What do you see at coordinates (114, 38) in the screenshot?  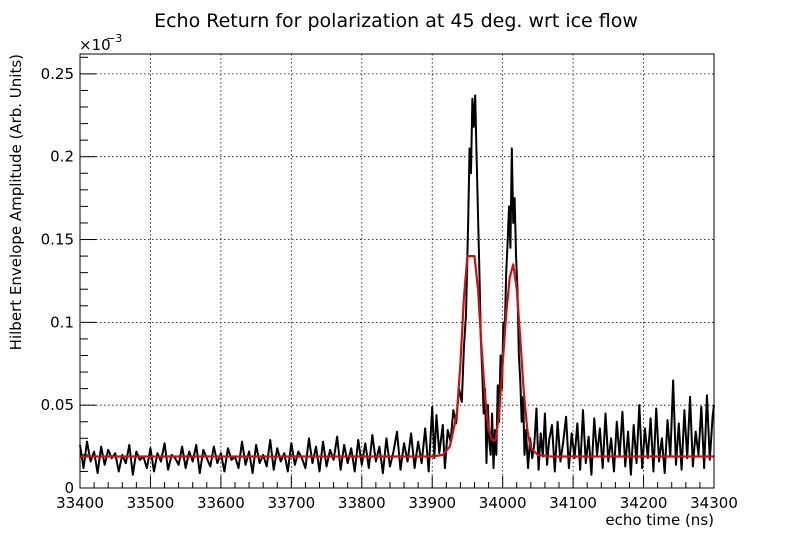 I see `y-multiplier-exponent: −3` at bounding box center [114, 38].